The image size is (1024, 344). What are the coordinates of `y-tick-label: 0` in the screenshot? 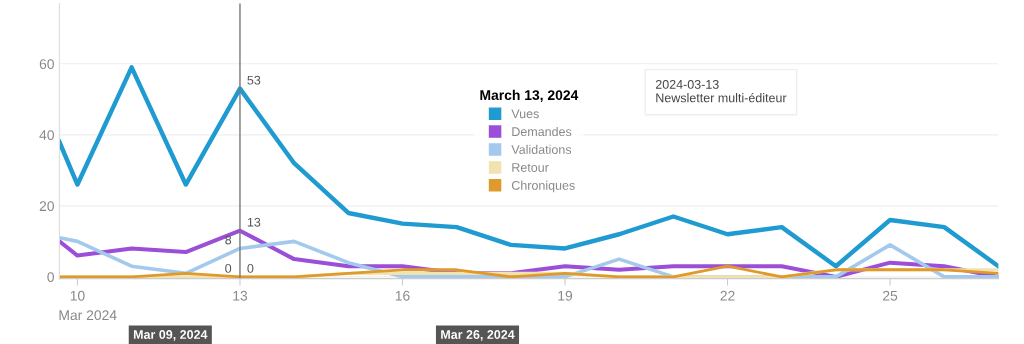 It's located at (50, 277).